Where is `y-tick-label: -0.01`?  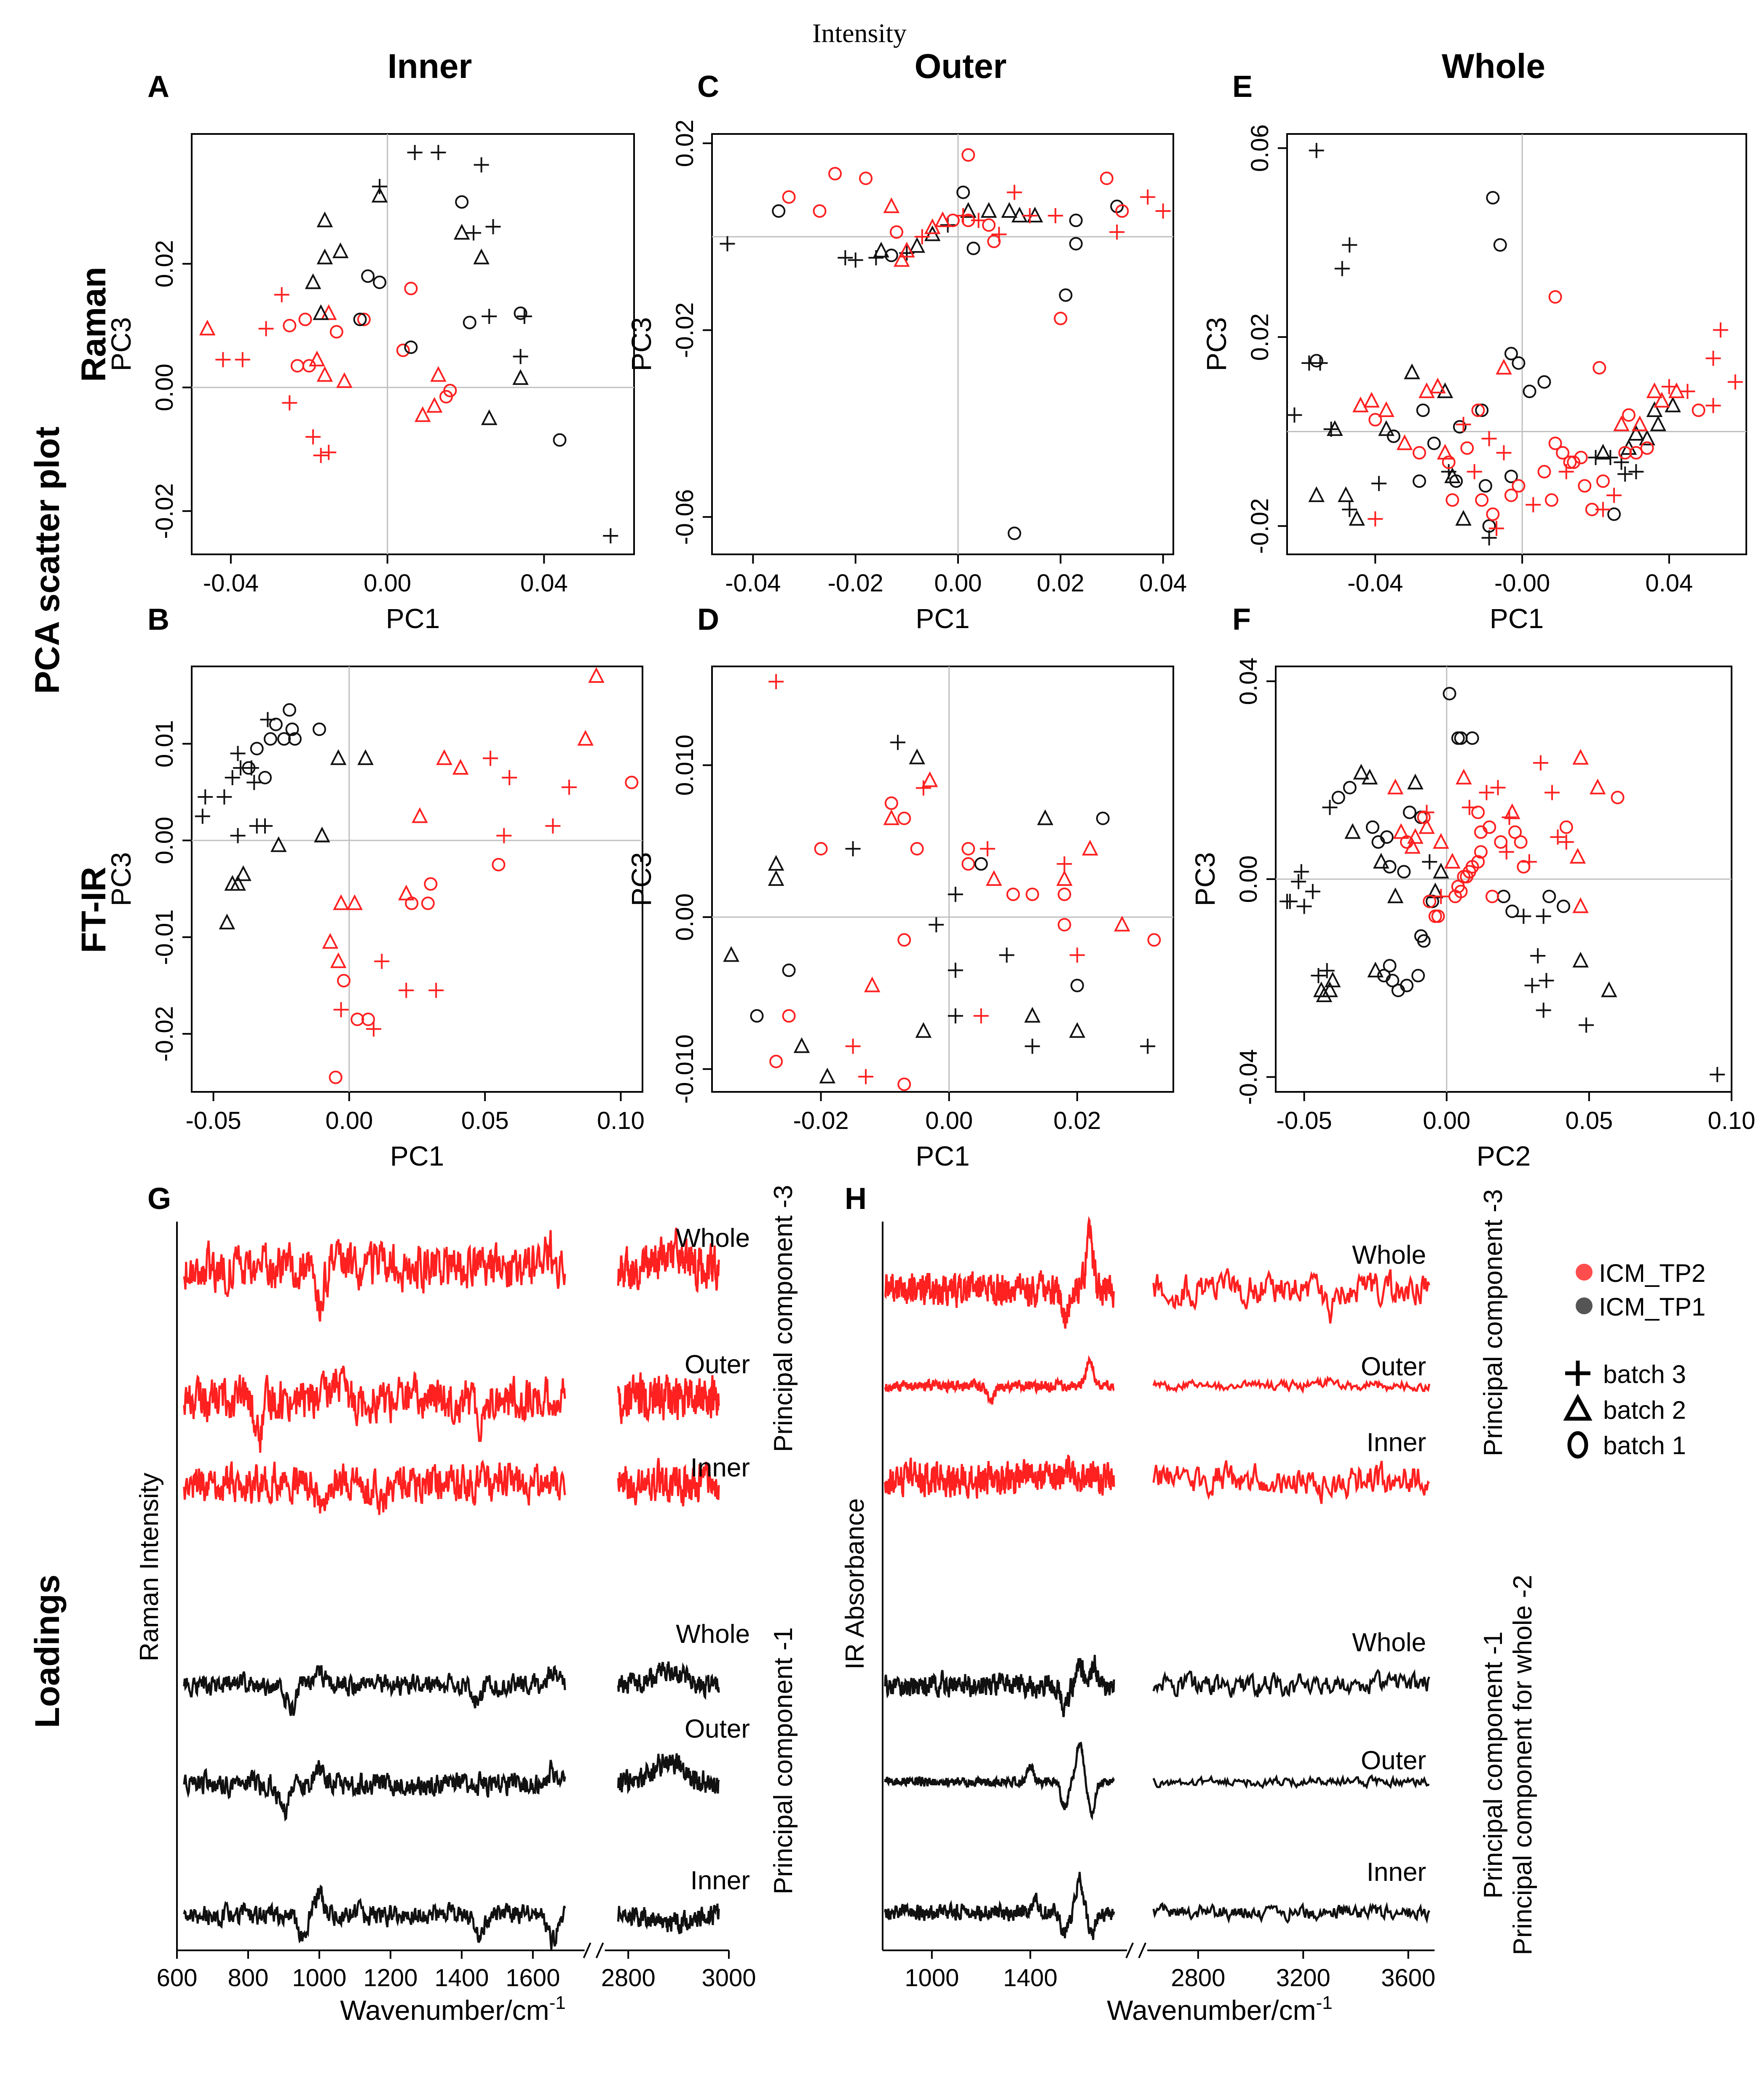 y-tick-label: -0.01 is located at coordinates (164, 937).